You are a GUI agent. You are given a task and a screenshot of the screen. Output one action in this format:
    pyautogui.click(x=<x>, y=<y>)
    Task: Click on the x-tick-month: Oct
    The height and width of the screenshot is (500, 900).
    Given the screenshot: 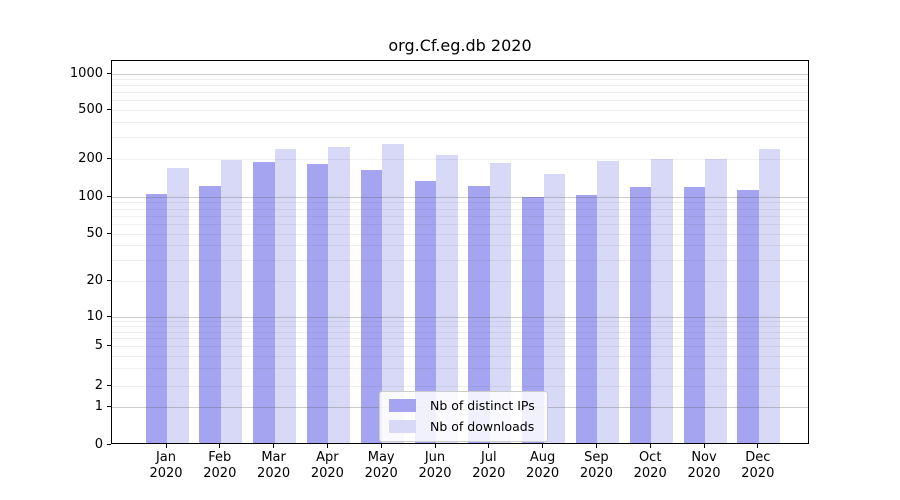 What is the action you would take?
    pyautogui.click(x=650, y=457)
    